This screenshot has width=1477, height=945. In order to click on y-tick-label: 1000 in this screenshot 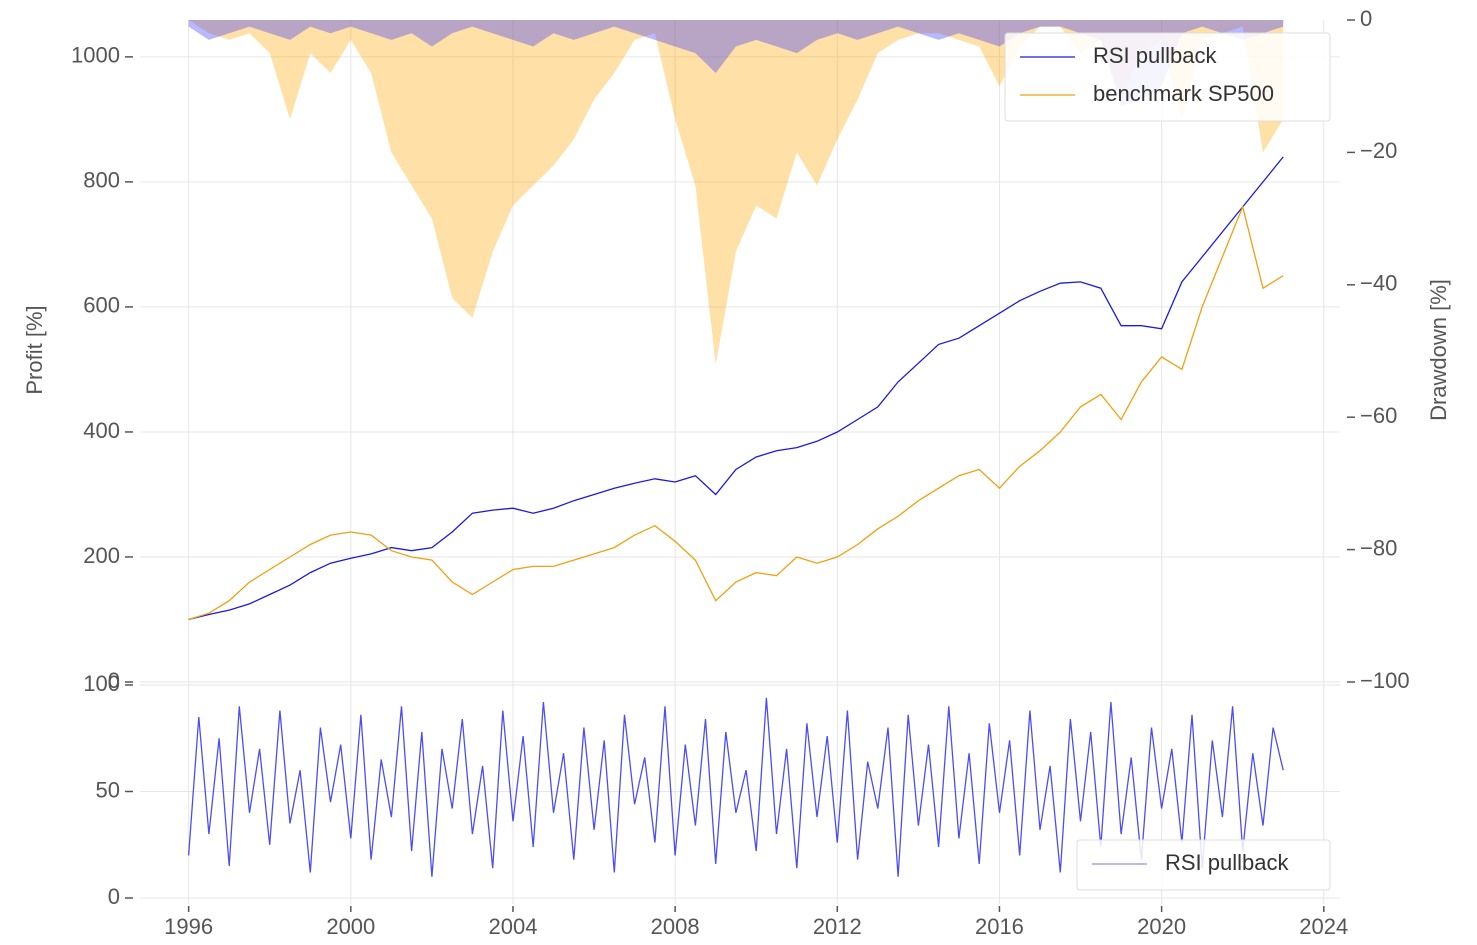, I will do `click(95, 55)`.